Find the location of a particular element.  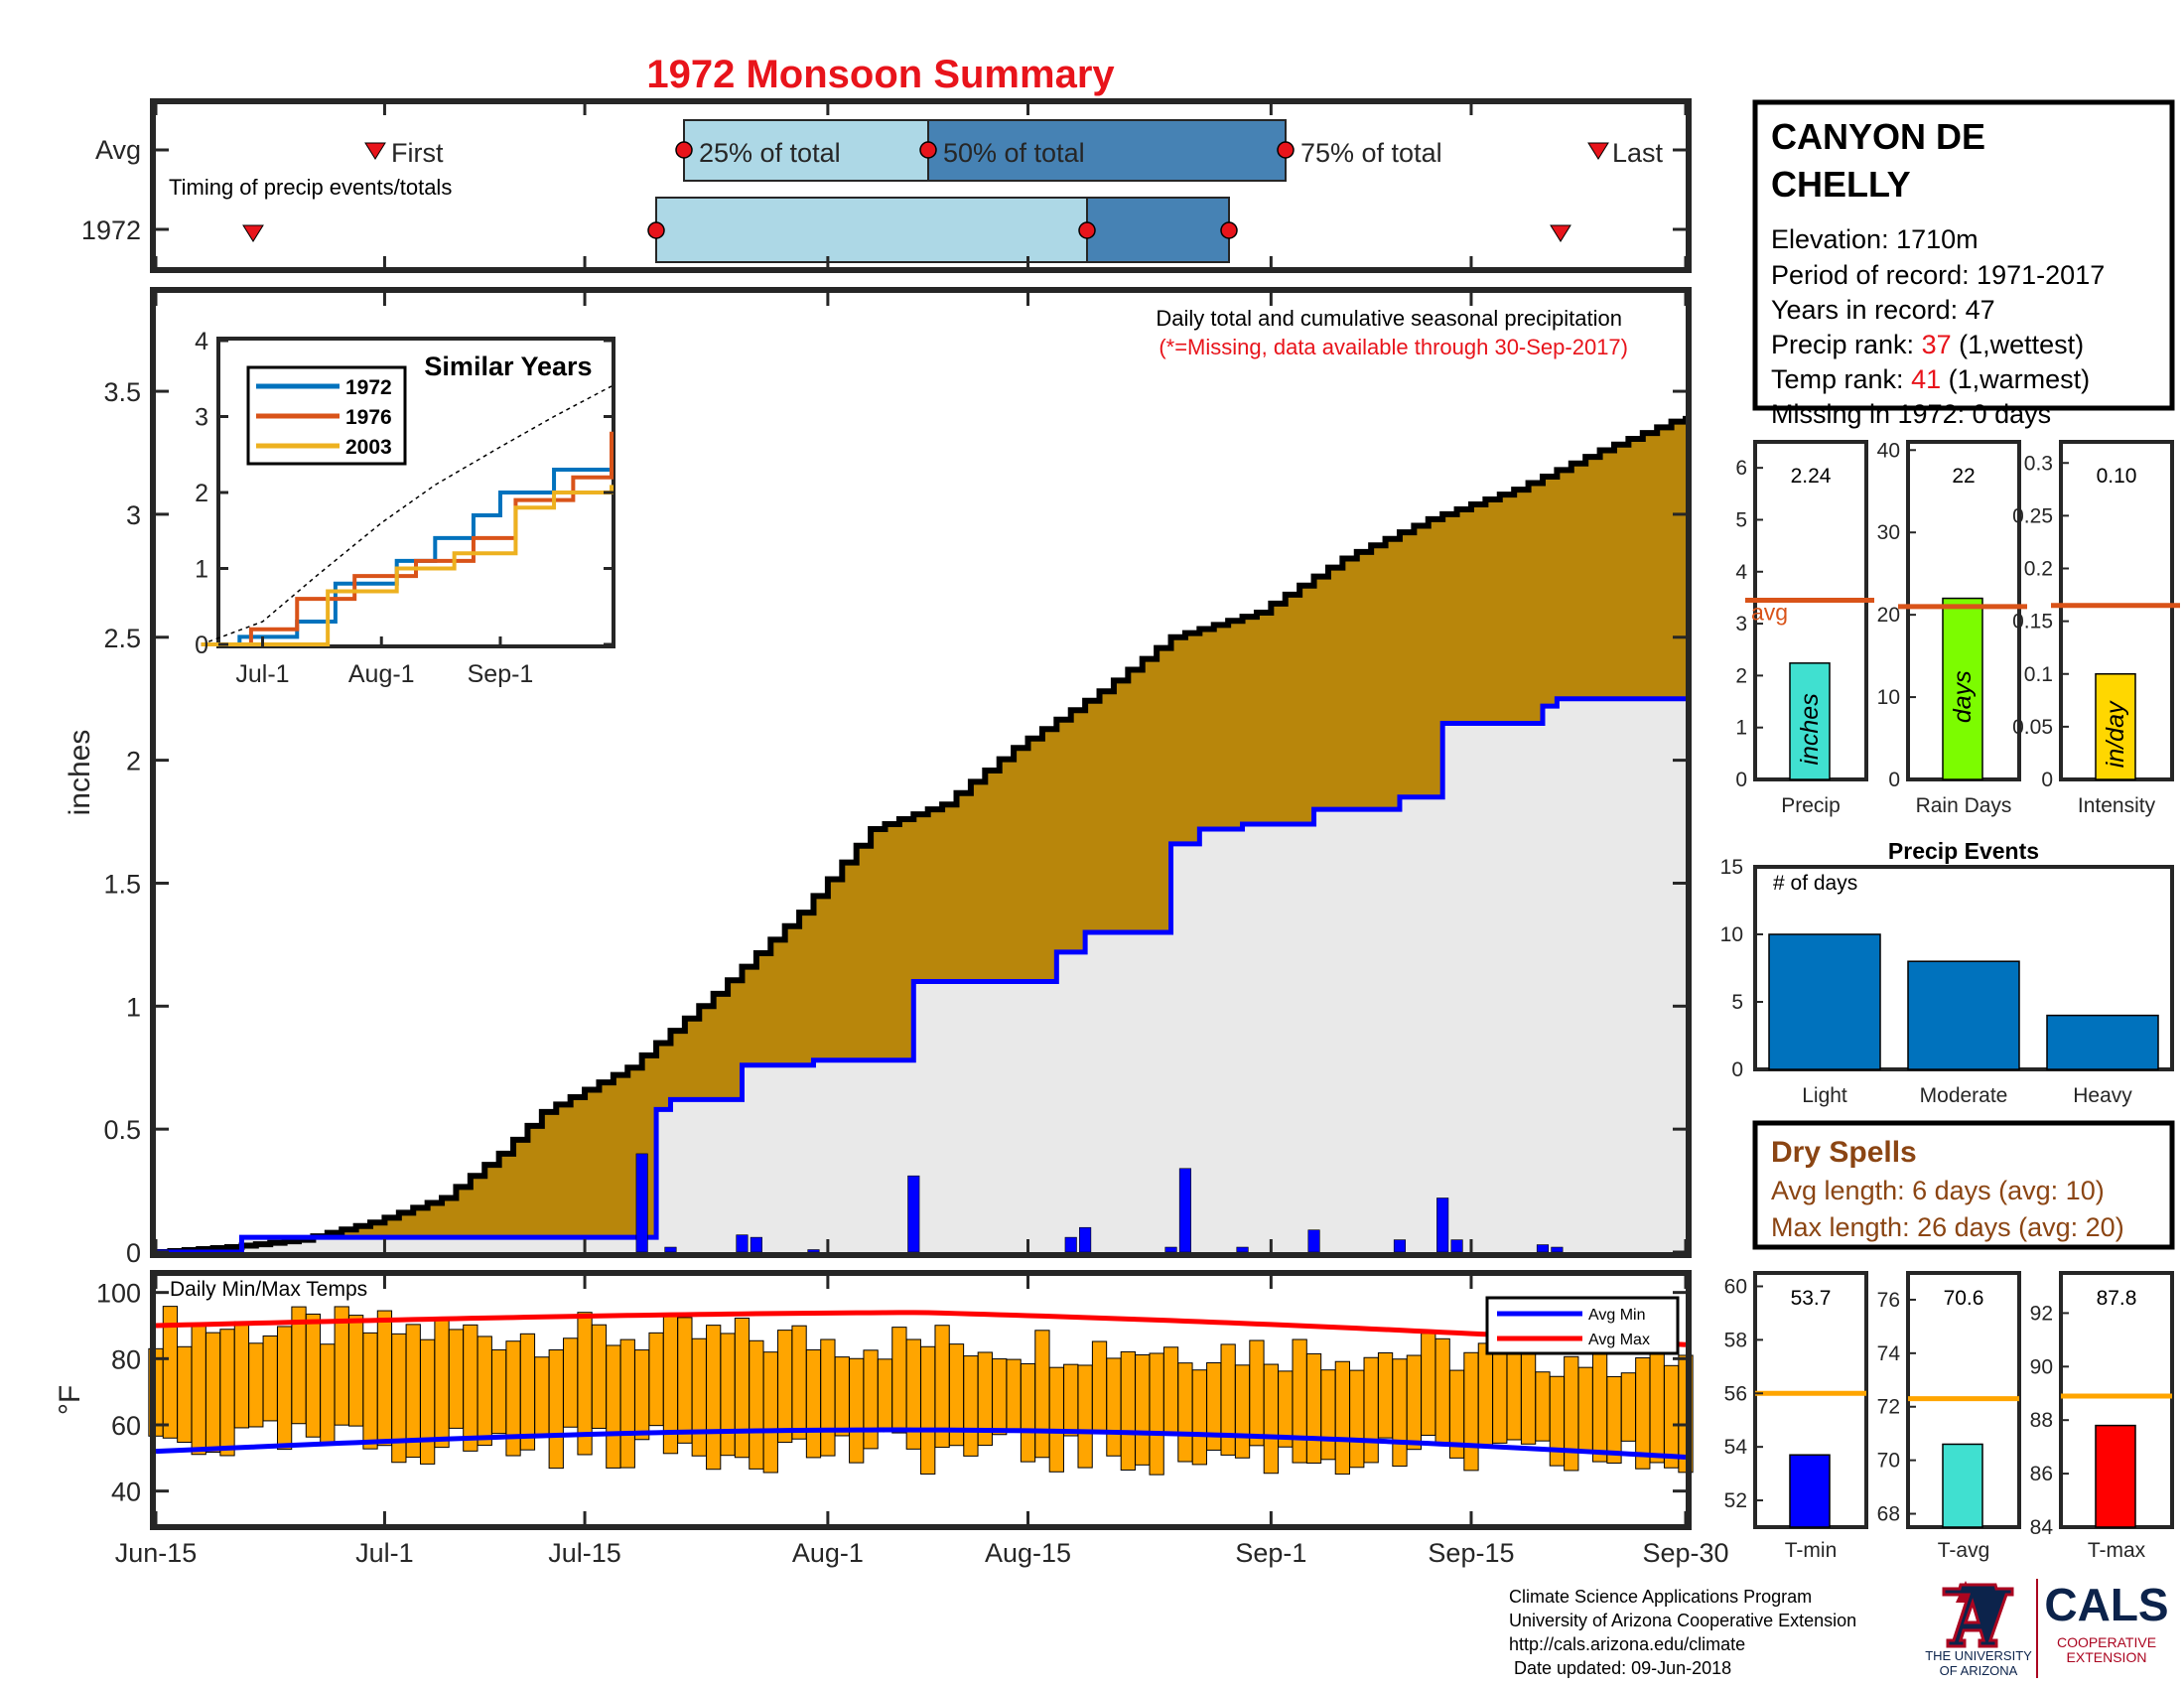

temp-summary-bar-t-min is located at coordinates (1810, 1491).